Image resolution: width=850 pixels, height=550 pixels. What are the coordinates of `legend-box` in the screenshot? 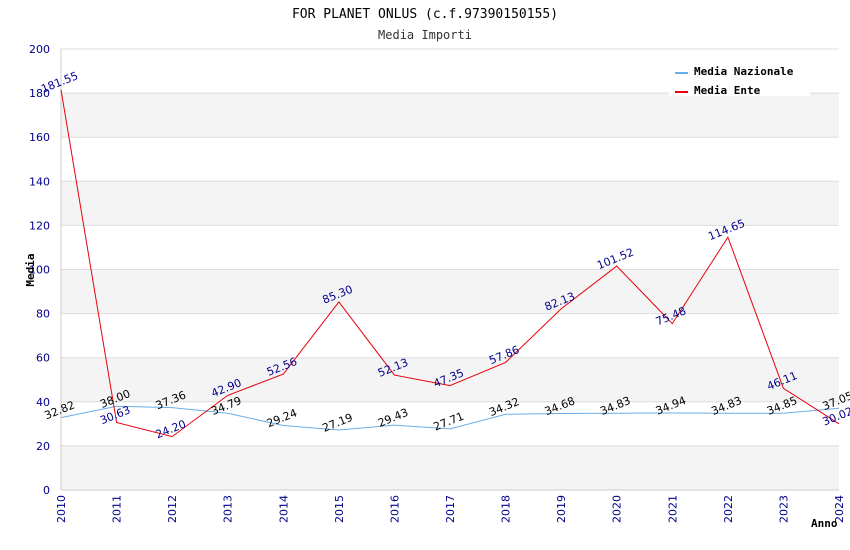 It's located at (739, 78).